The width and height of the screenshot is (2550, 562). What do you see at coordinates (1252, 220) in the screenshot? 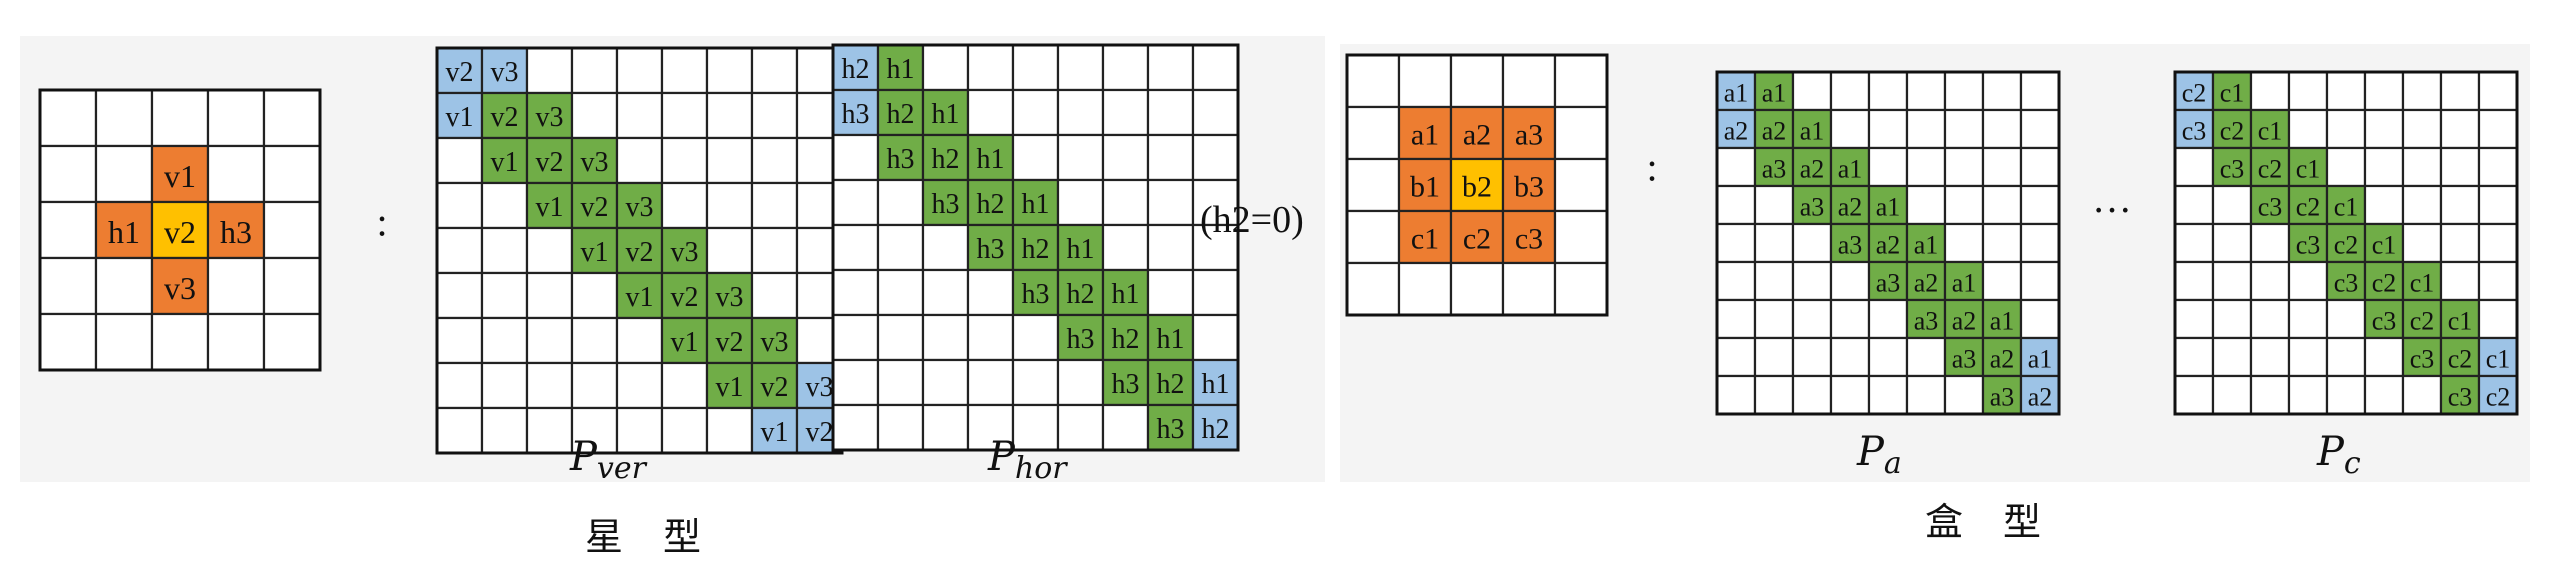
I see `h2-zero-note: (h2=0)` at bounding box center [1252, 220].